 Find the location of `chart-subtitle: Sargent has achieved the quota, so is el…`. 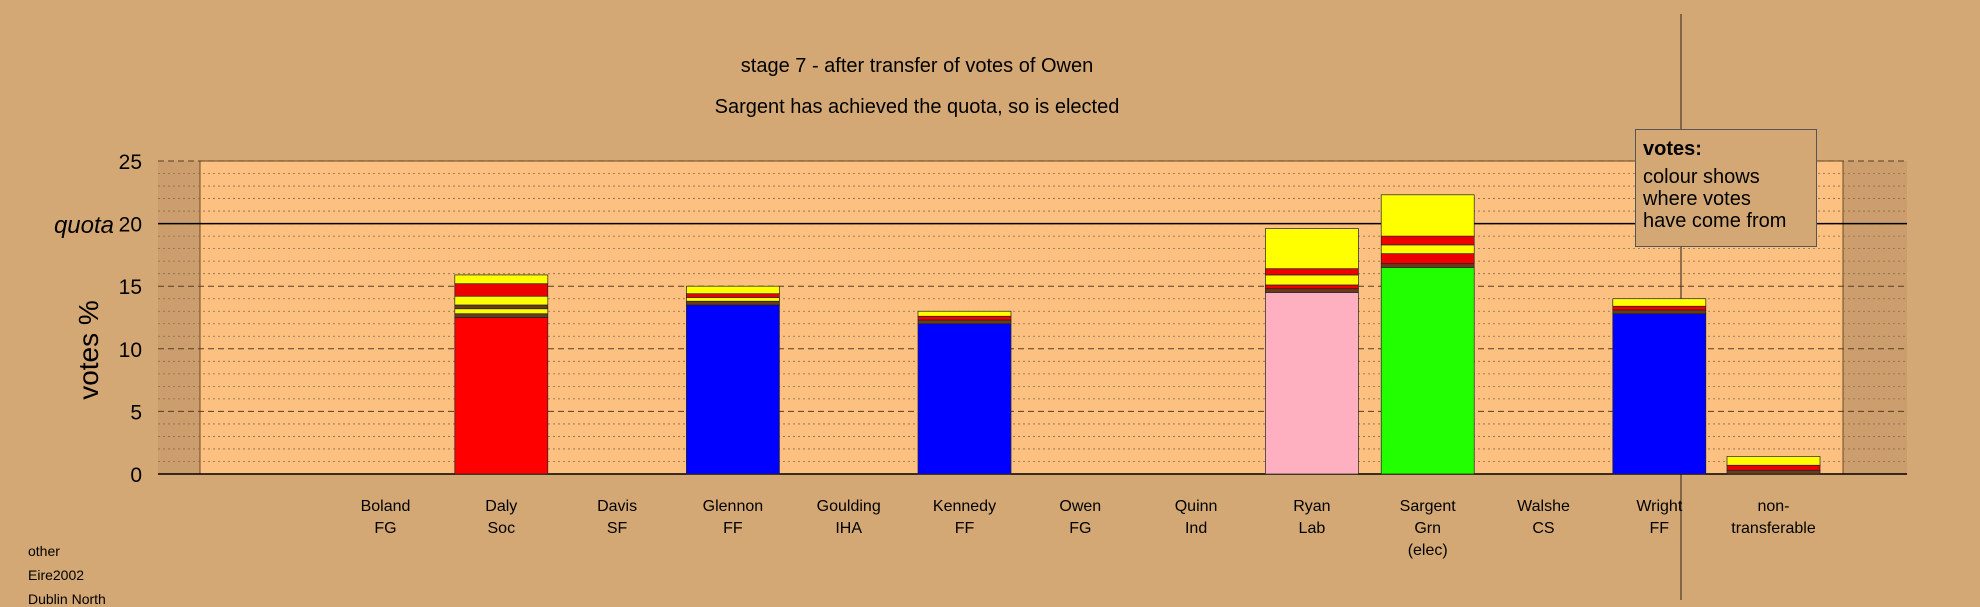

chart-subtitle: Sargent has achieved the quota, so is el… is located at coordinates (917, 107).